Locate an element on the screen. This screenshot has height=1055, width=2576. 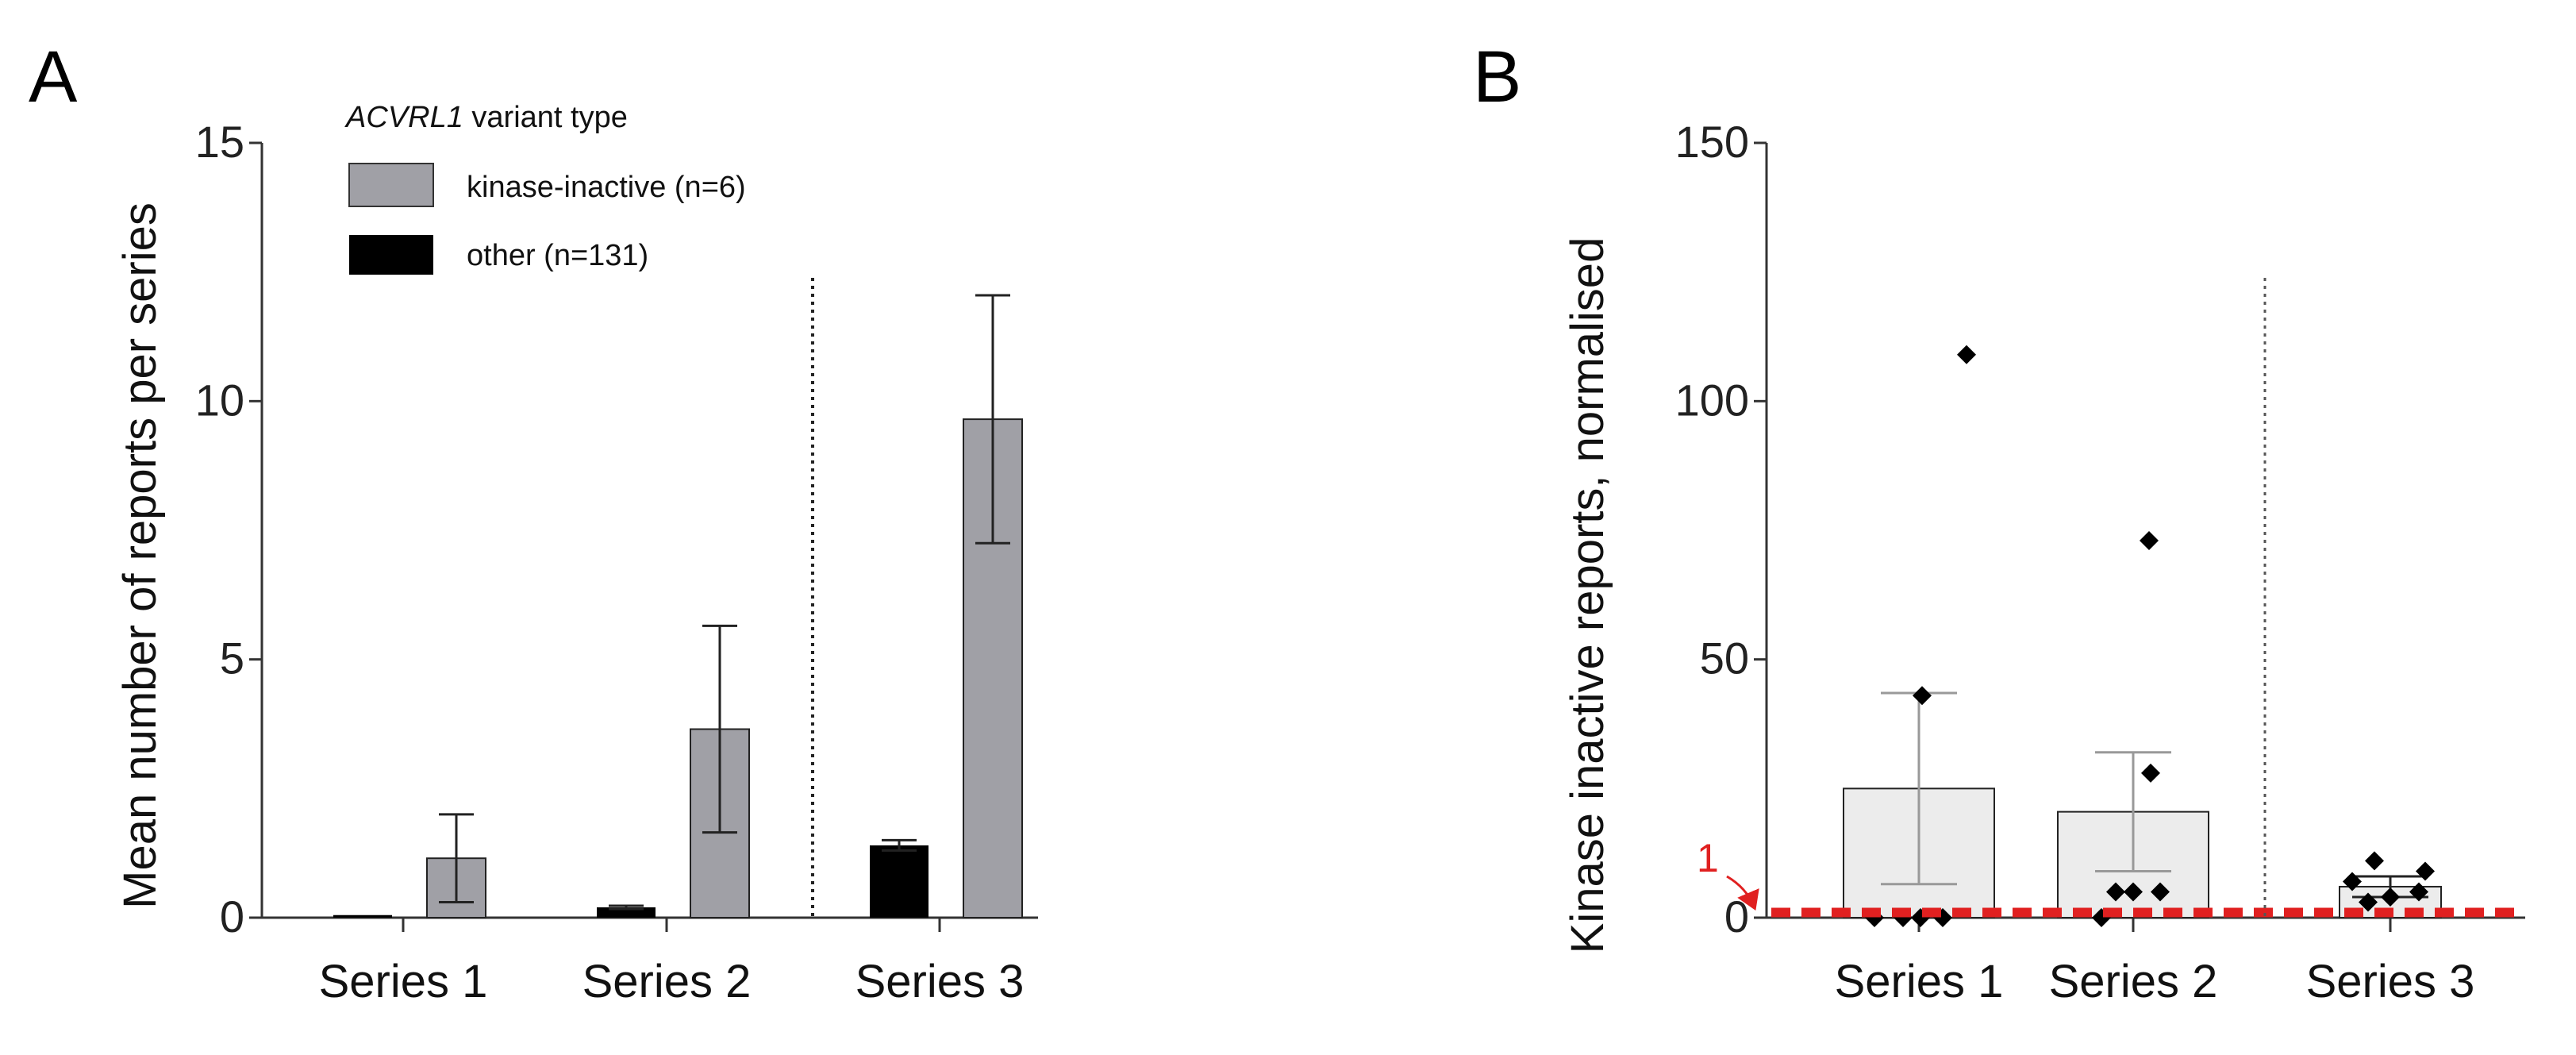
panel-b-category-label: Series 1 is located at coordinates (1919, 981).